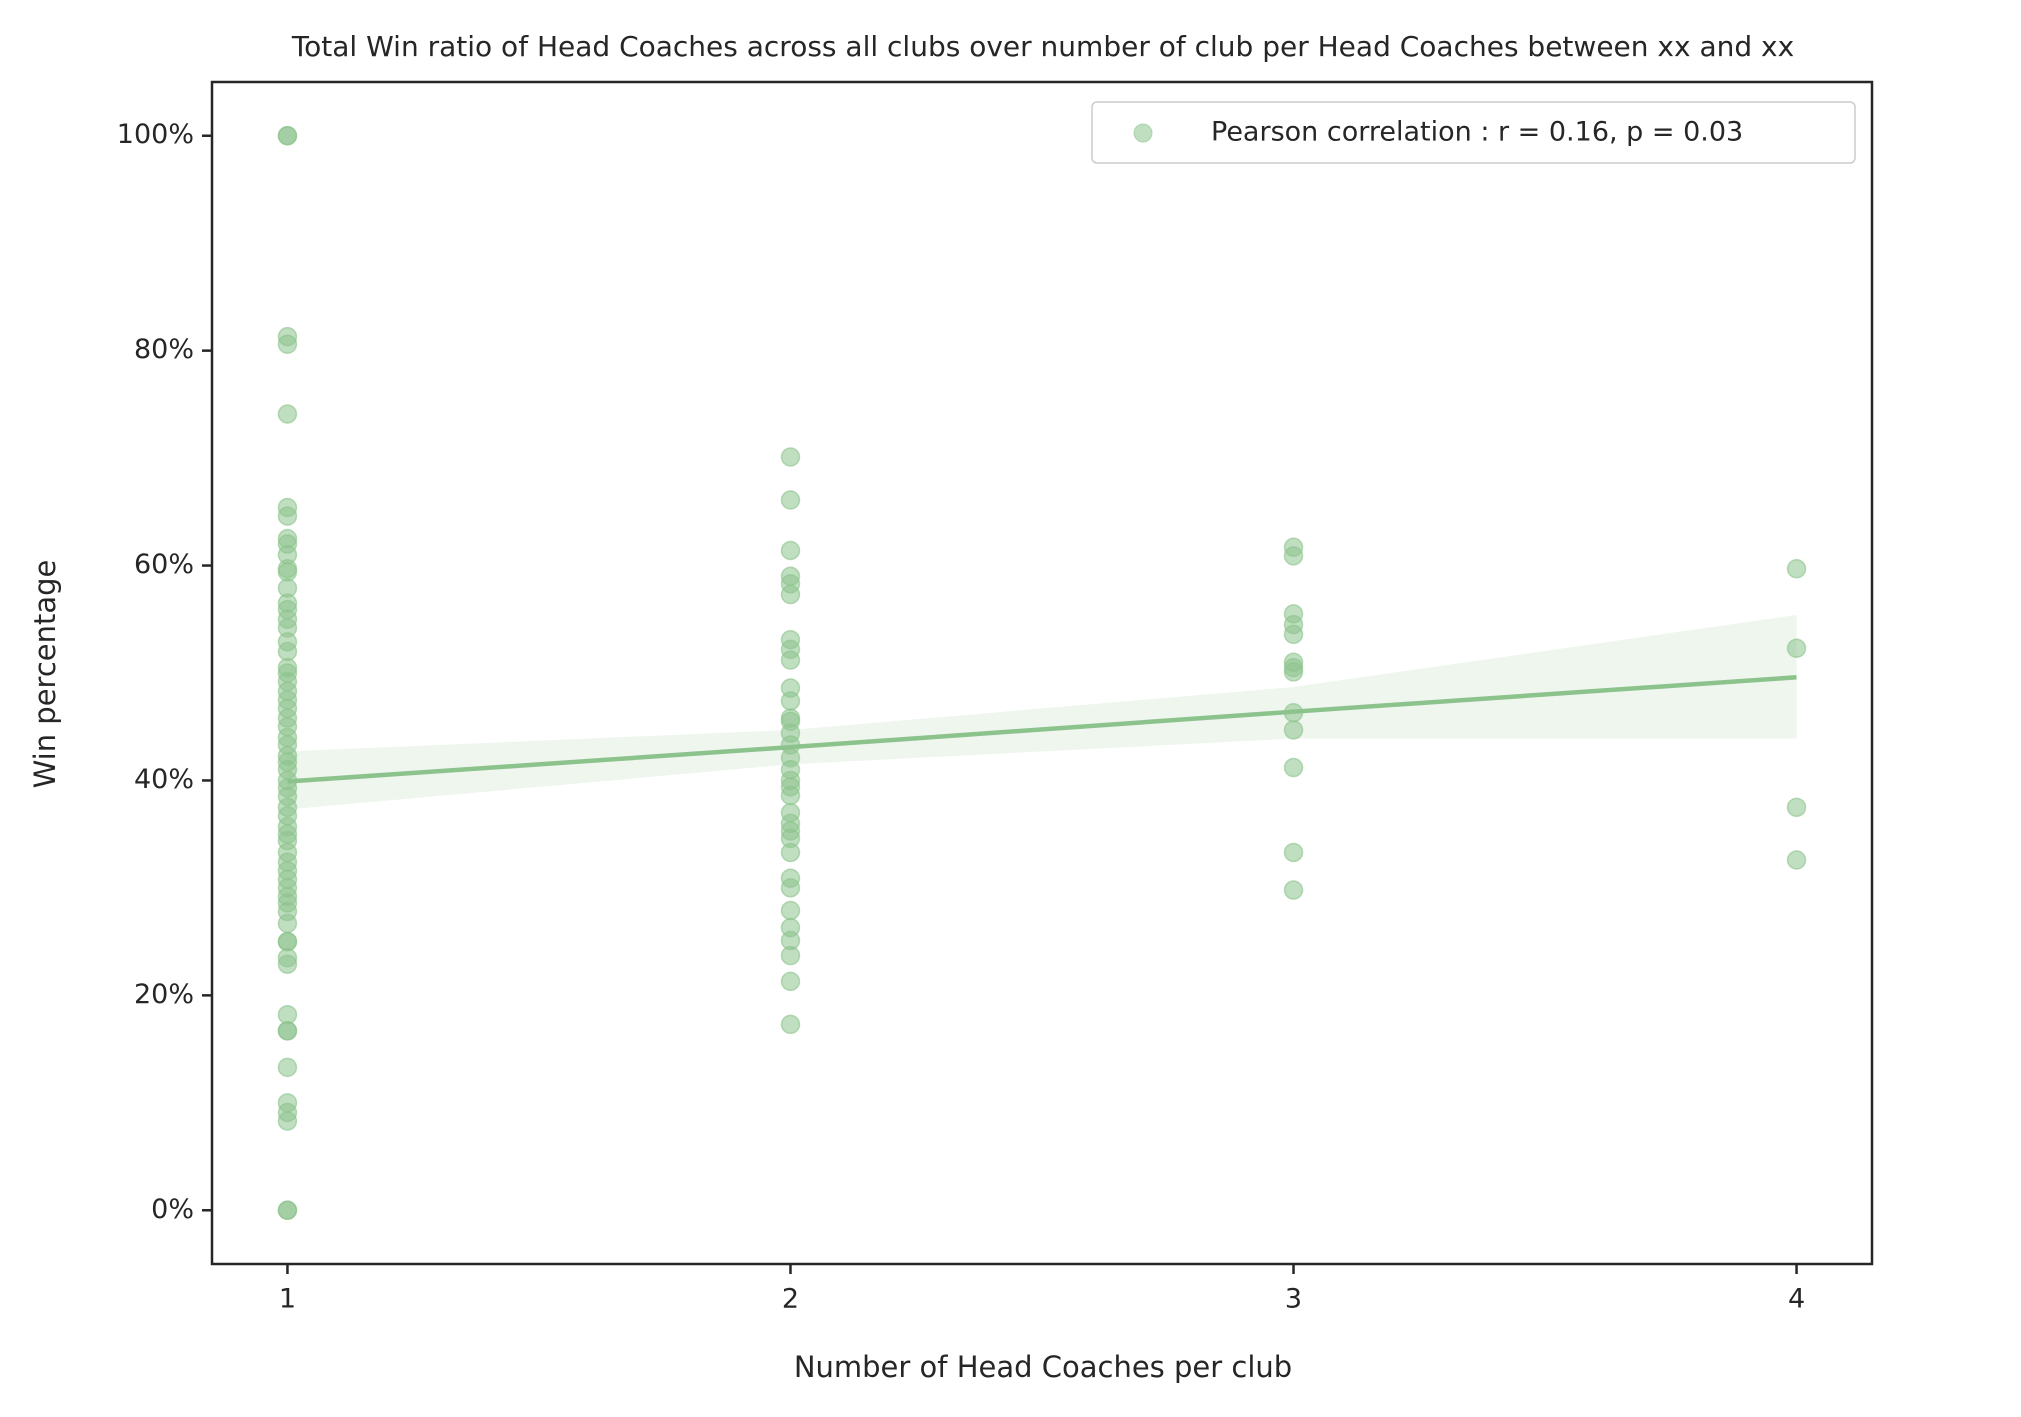 The width and height of the screenshot is (2021, 1417). What do you see at coordinates (1293, 1299) in the screenshot?
I see `x-tick-label: 3` at bounding box center [1293, 1299].